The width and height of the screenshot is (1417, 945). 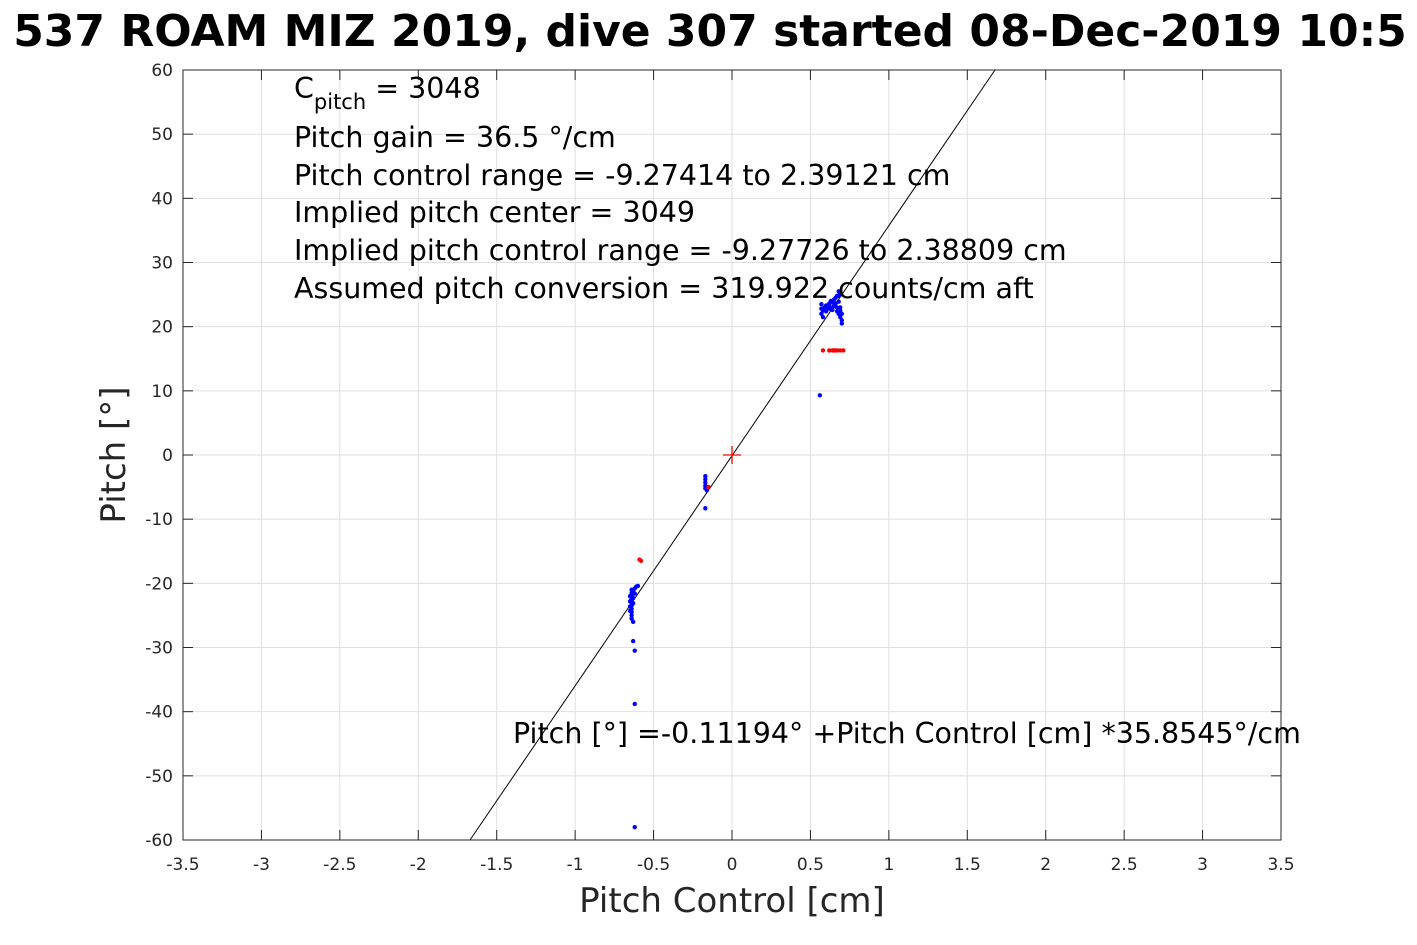 I want to click on x-tick-label: -3.5, so click(x=182, y=865).